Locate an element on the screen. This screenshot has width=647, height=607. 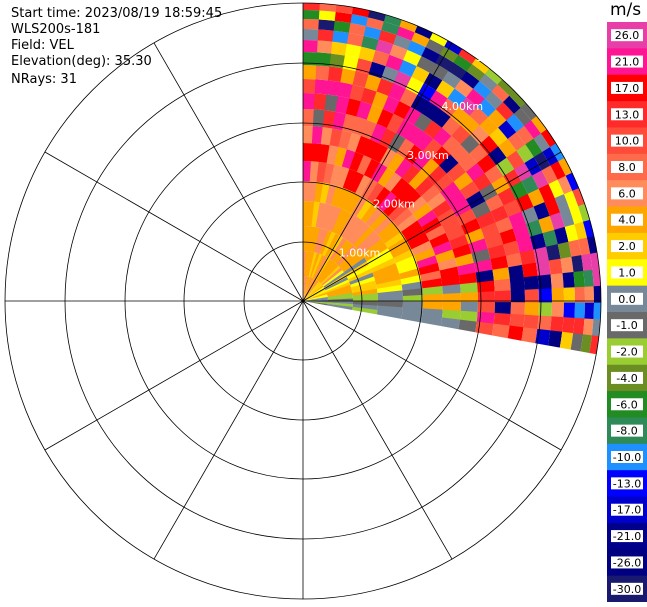
colorbar-tick: -30.0 is located at coordinates (627, 589).